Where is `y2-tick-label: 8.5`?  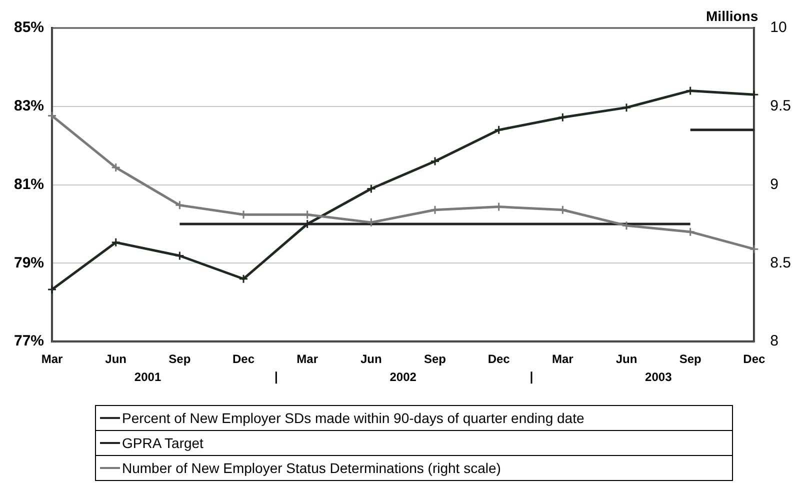 y2-tick-label: 8.5 is located at coordinates (781, 263).